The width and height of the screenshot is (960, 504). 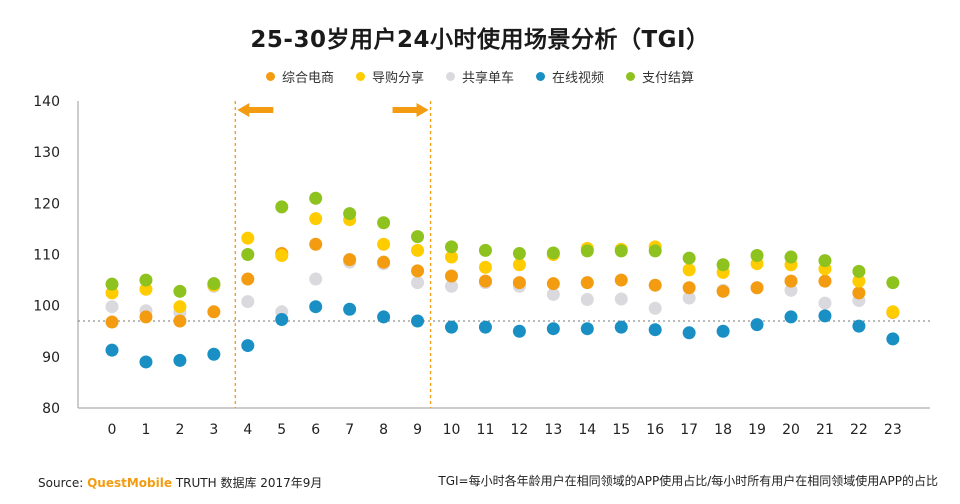 I want to click on x-tick-label: 11, so click(x=486, y=430).